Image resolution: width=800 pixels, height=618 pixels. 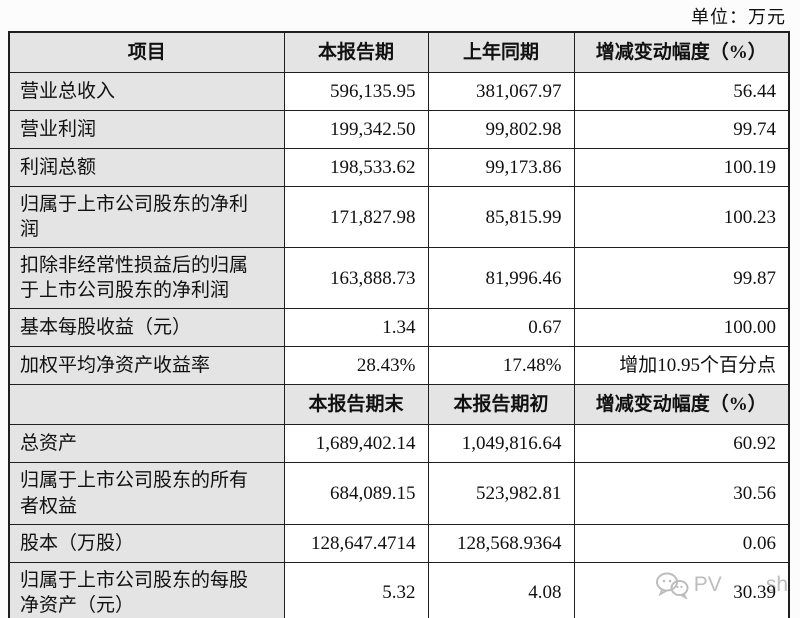 What do you see at coordinates (681, 366) in the screenshot?
I see `value-cell: 增加10.95个百分点` at bounding box center [681, 366].